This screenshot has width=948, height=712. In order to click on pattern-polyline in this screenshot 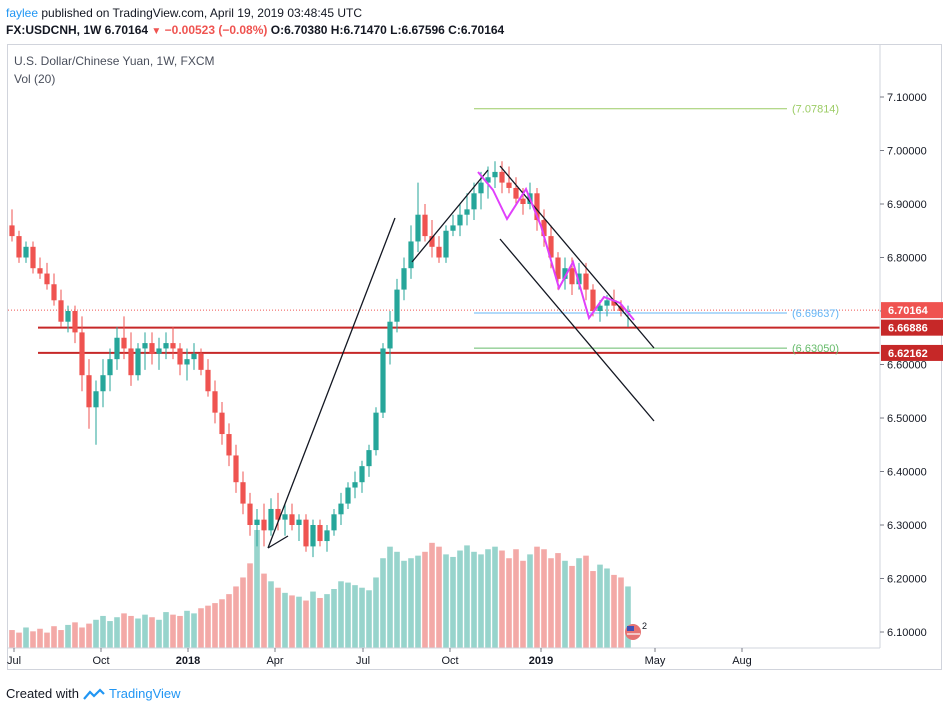, I will do `click(556, 246)`.